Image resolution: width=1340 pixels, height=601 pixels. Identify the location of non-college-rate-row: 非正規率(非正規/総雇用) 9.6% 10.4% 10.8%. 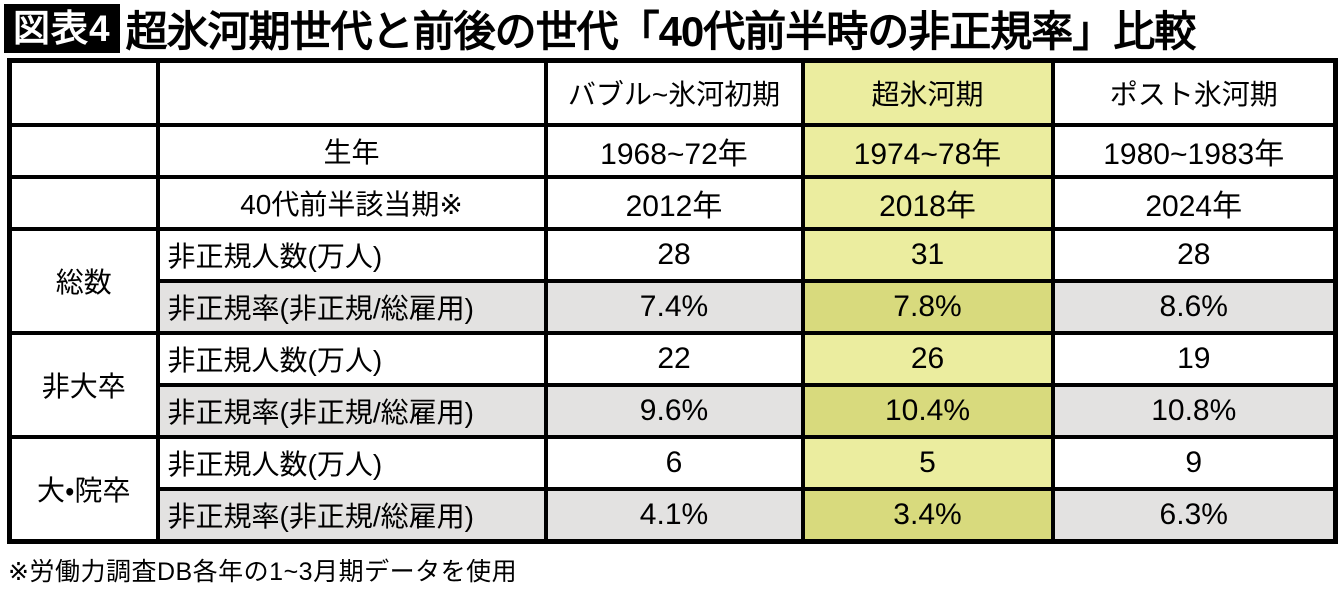
(674, 411).